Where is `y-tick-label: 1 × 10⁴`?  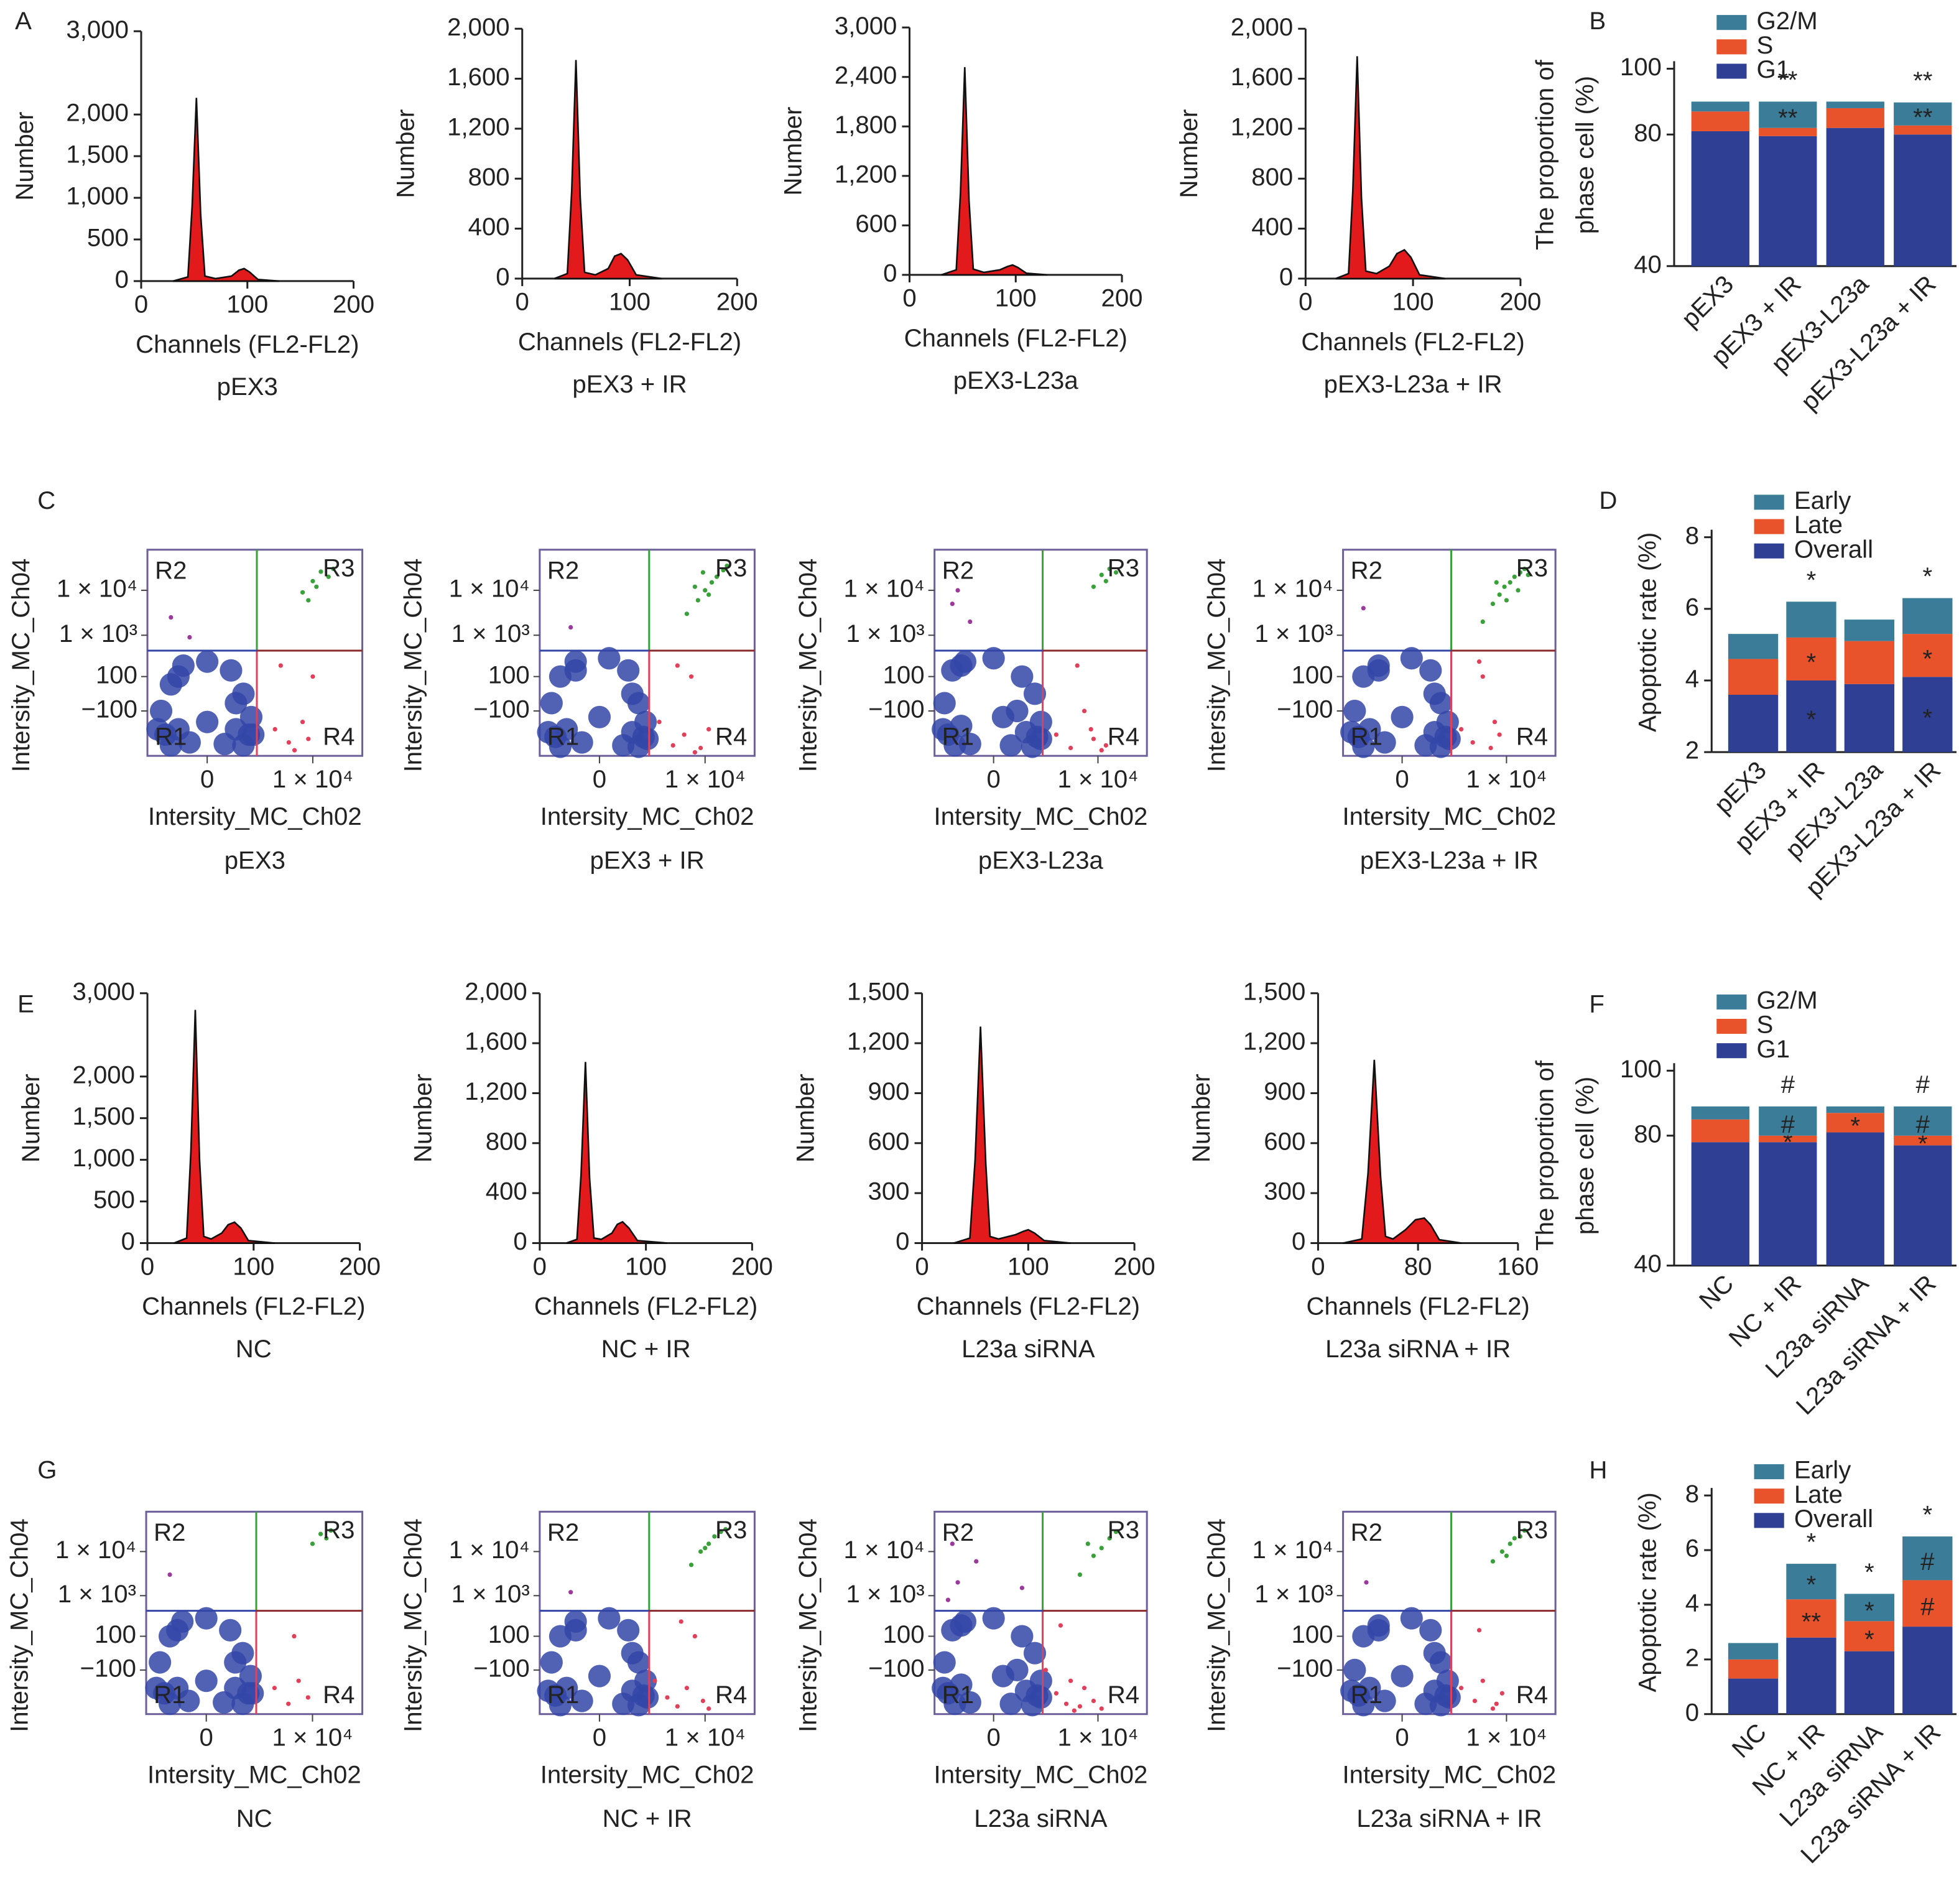 y-tick-label: 1 × 10⁴ is located at coordinates (97, 589).